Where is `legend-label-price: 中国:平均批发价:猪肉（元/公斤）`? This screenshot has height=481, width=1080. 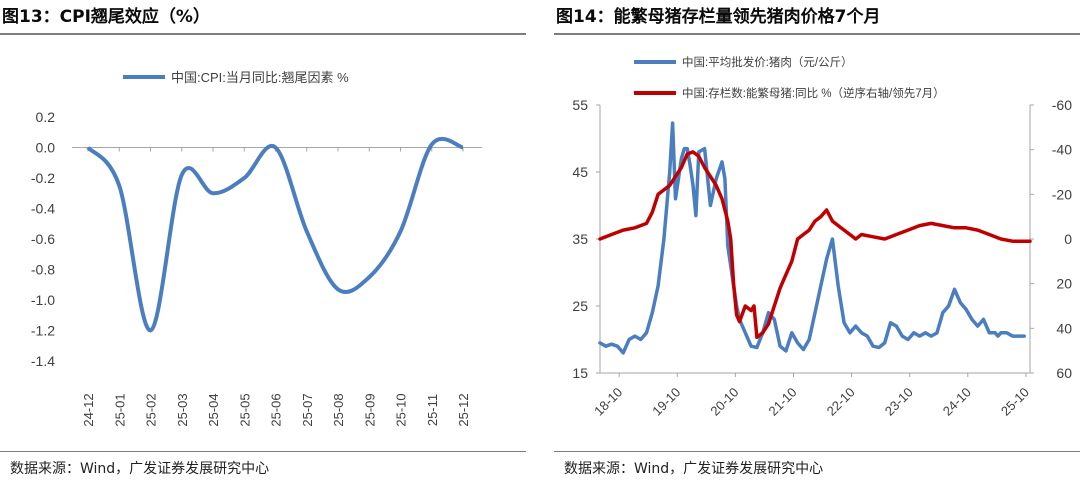 legend-label-price: 中国:平均批发价:猪肉（元/公斤） is located at coordinates (767, 62).